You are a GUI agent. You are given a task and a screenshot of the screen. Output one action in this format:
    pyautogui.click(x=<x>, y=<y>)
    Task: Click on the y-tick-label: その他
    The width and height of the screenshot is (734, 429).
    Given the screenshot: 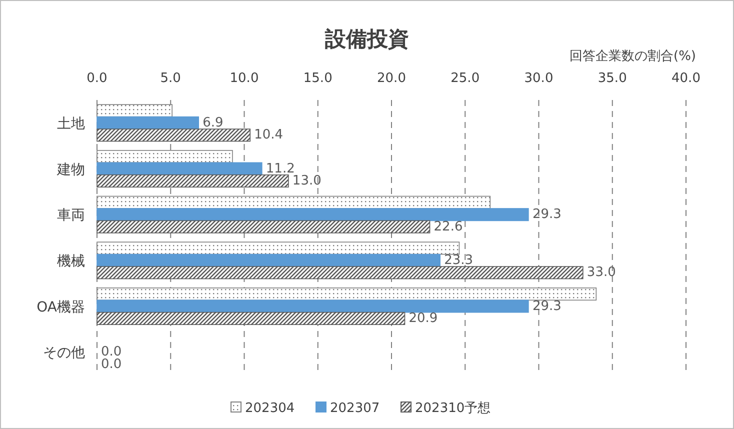 What is the action you would take?
    pyautogui.click(x=64, y=353)
    